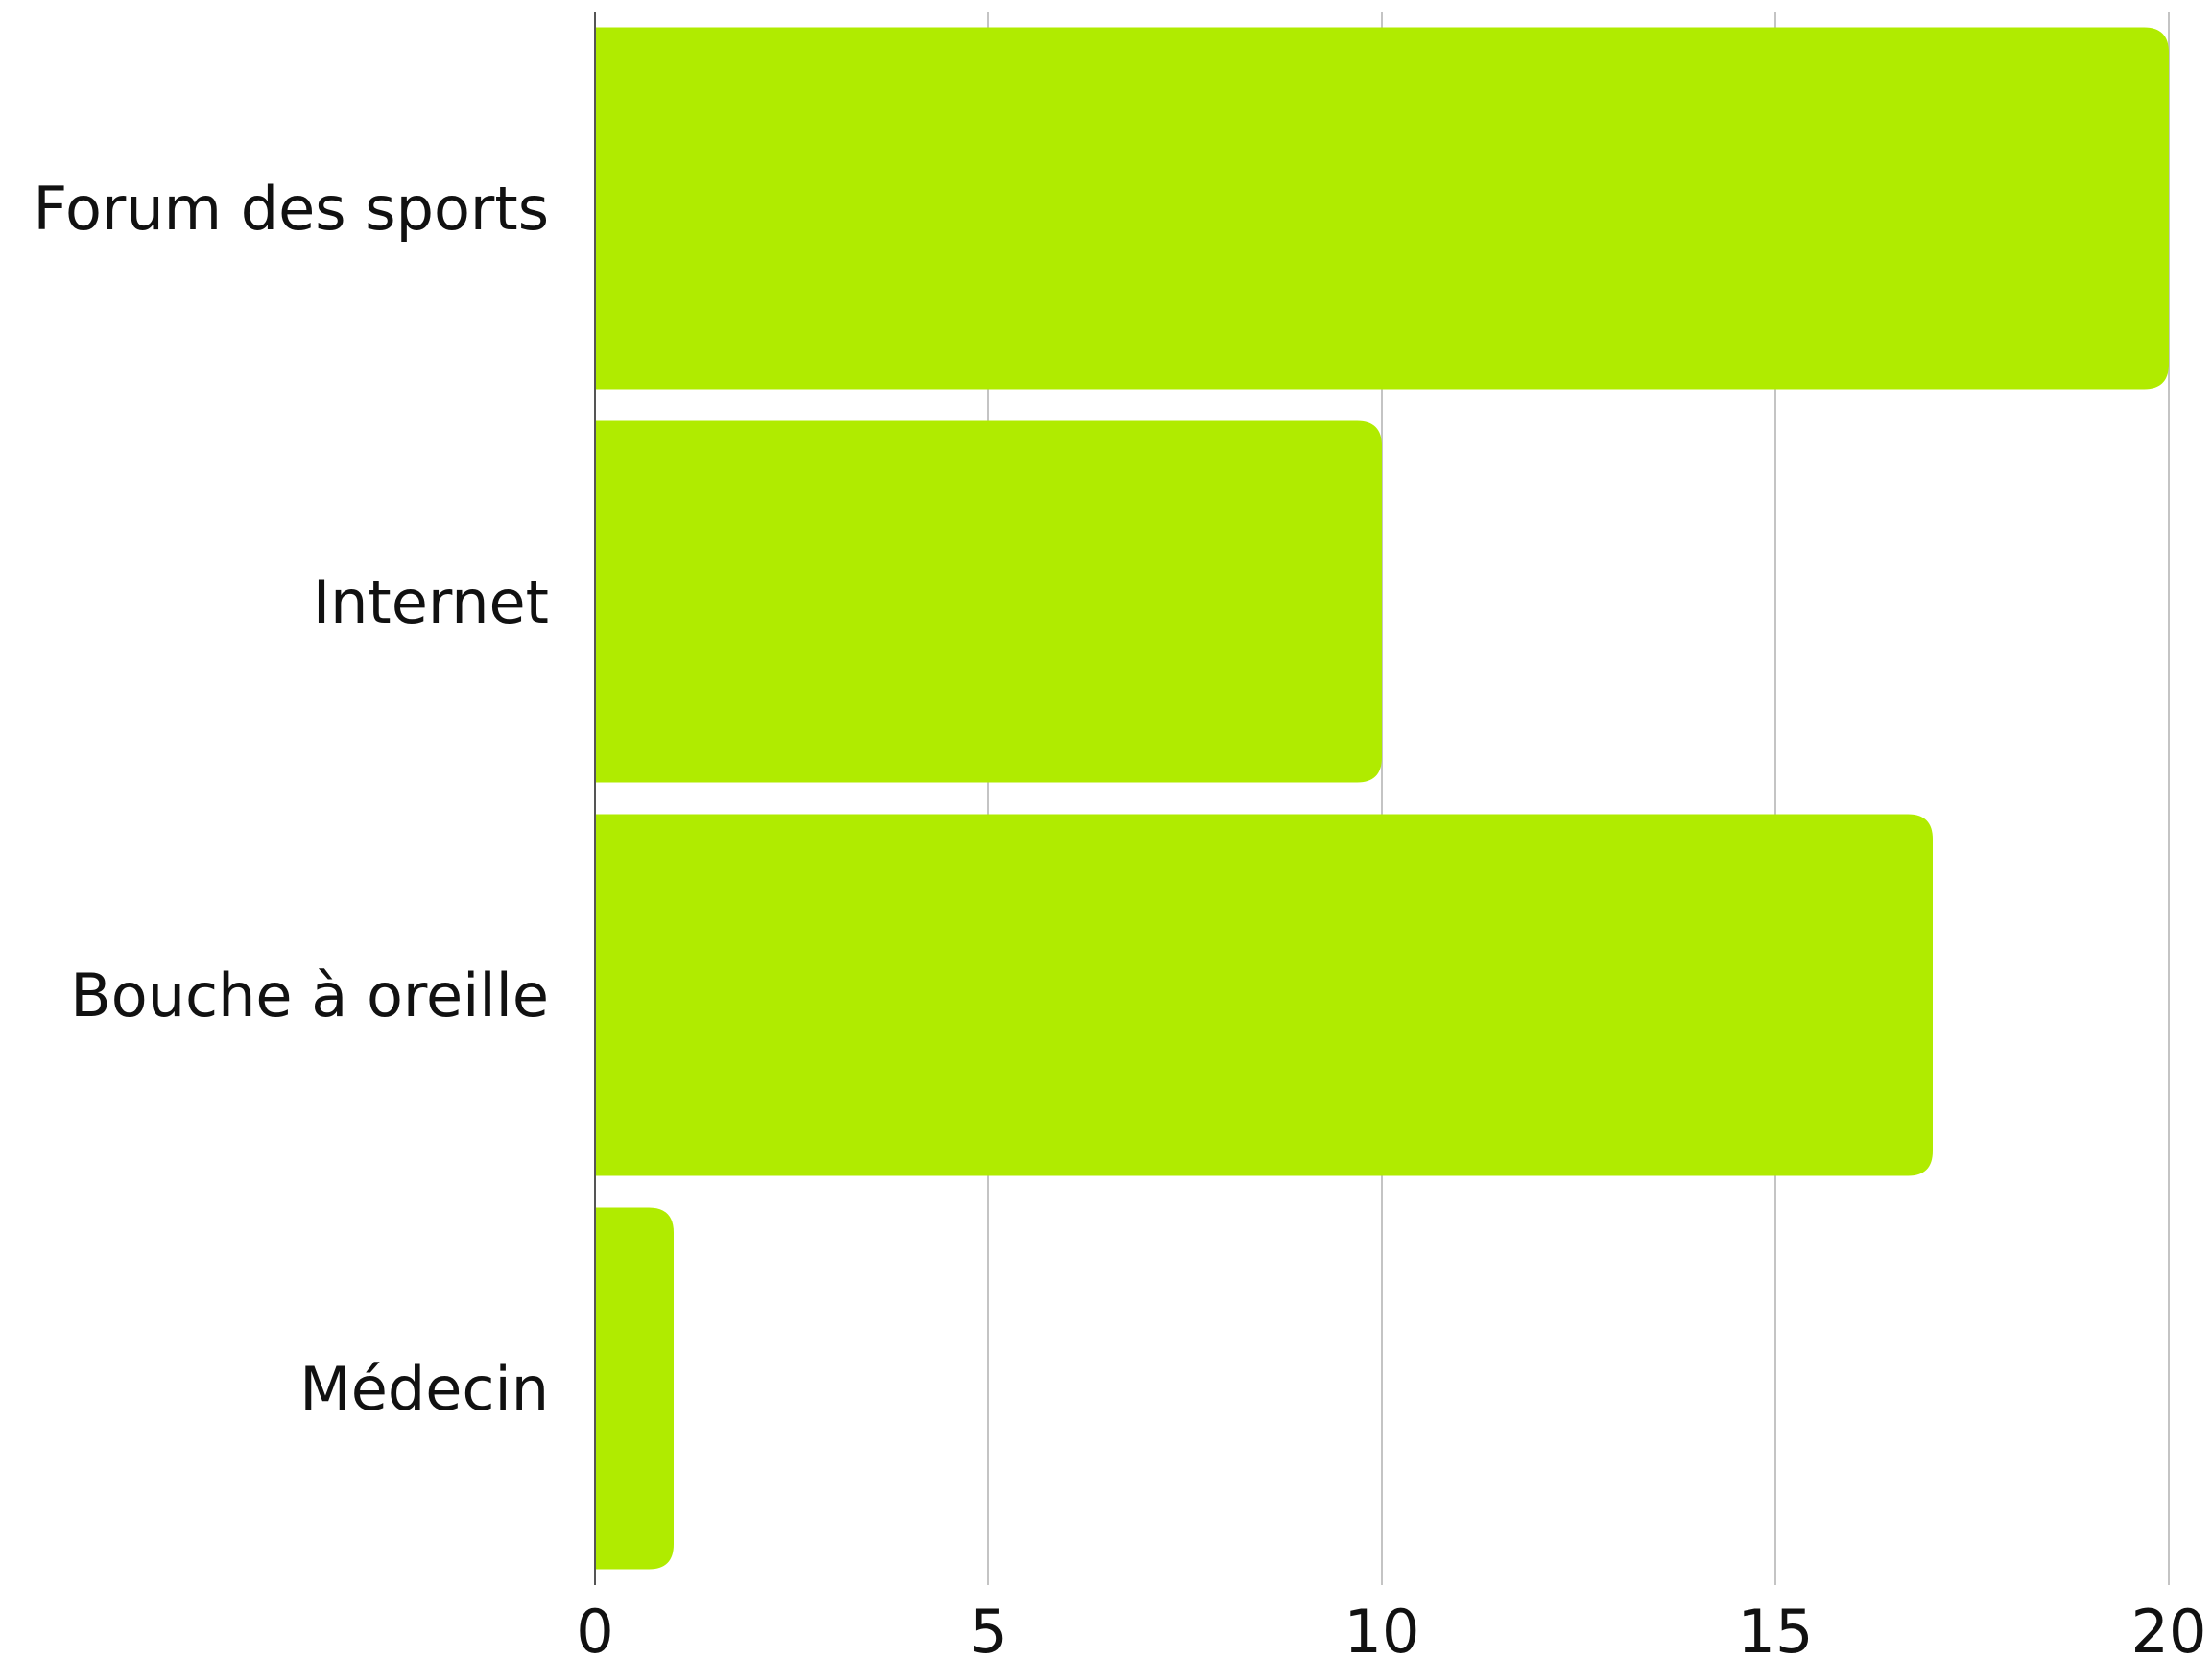  I want to click on x-tick-label: 10, so click(1382, 1628).